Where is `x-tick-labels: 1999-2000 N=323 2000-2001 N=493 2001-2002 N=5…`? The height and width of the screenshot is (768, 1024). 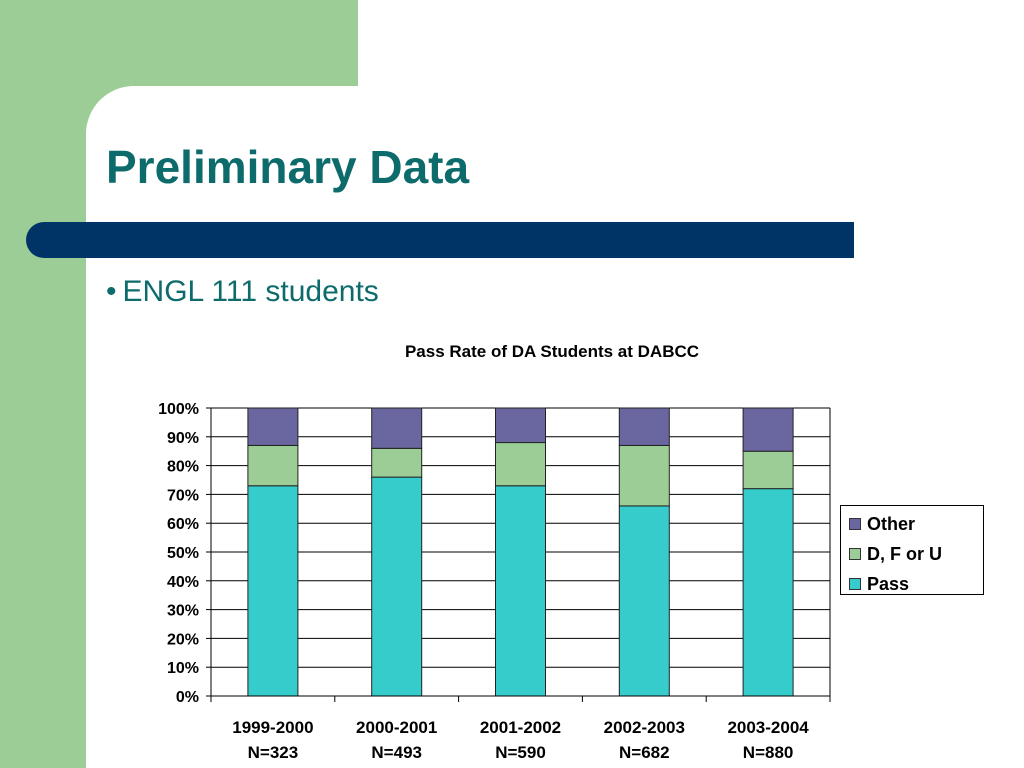 x-tick-labels: 1999-2000 N=323 2000-2001 N=493 2001-2002 N=5… is located at coordinates (520, 740).